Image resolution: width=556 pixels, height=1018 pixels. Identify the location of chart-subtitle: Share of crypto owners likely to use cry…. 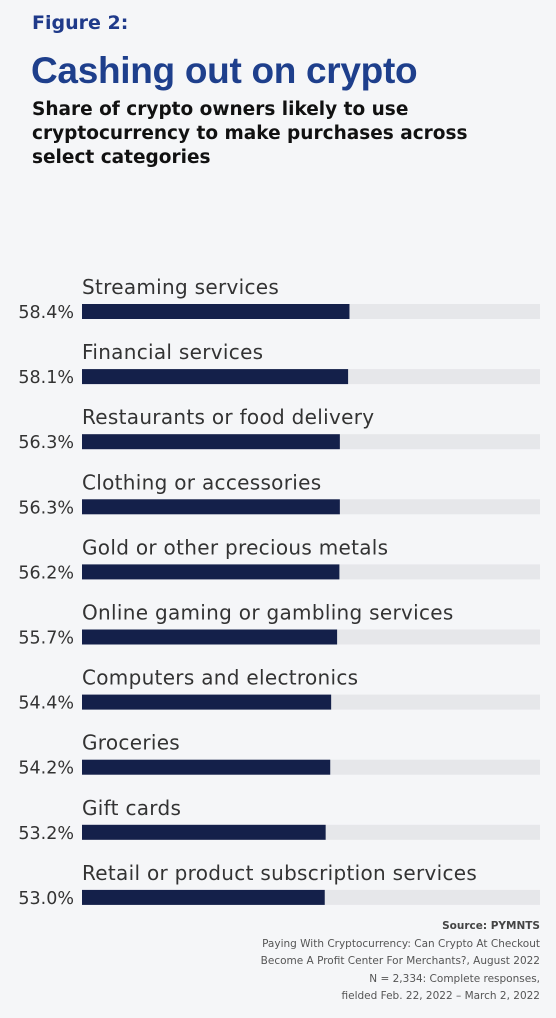
(250, 133).